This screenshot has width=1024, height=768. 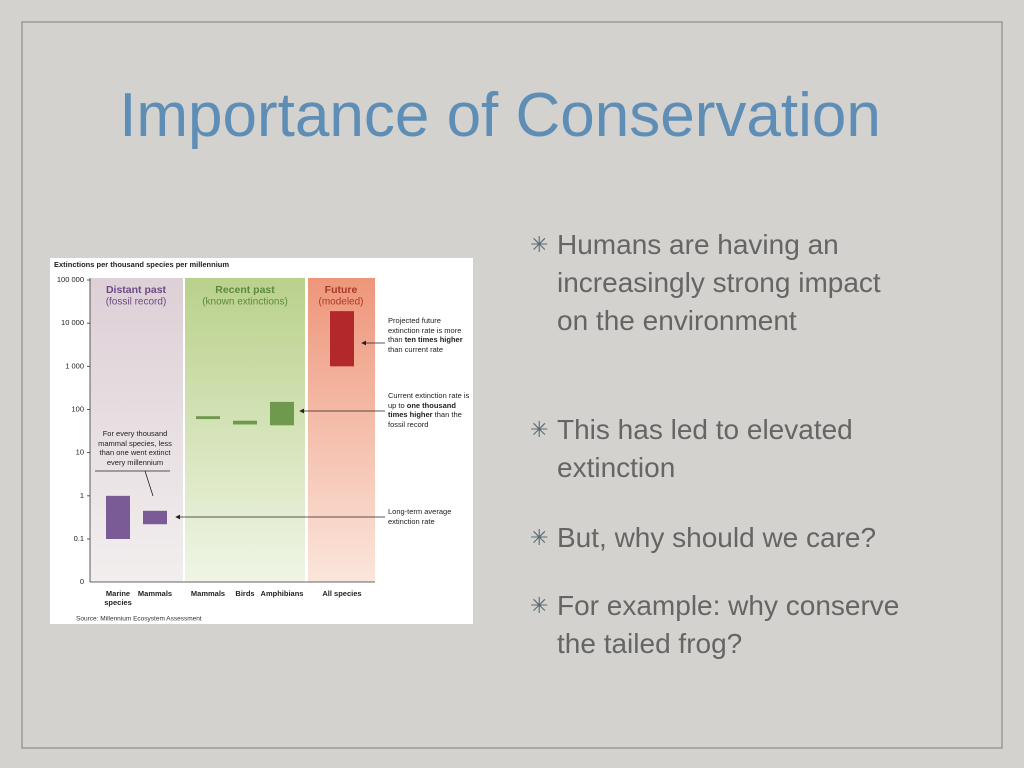 I want to click on y-tick-label: 10, so click(x=80, y=452).